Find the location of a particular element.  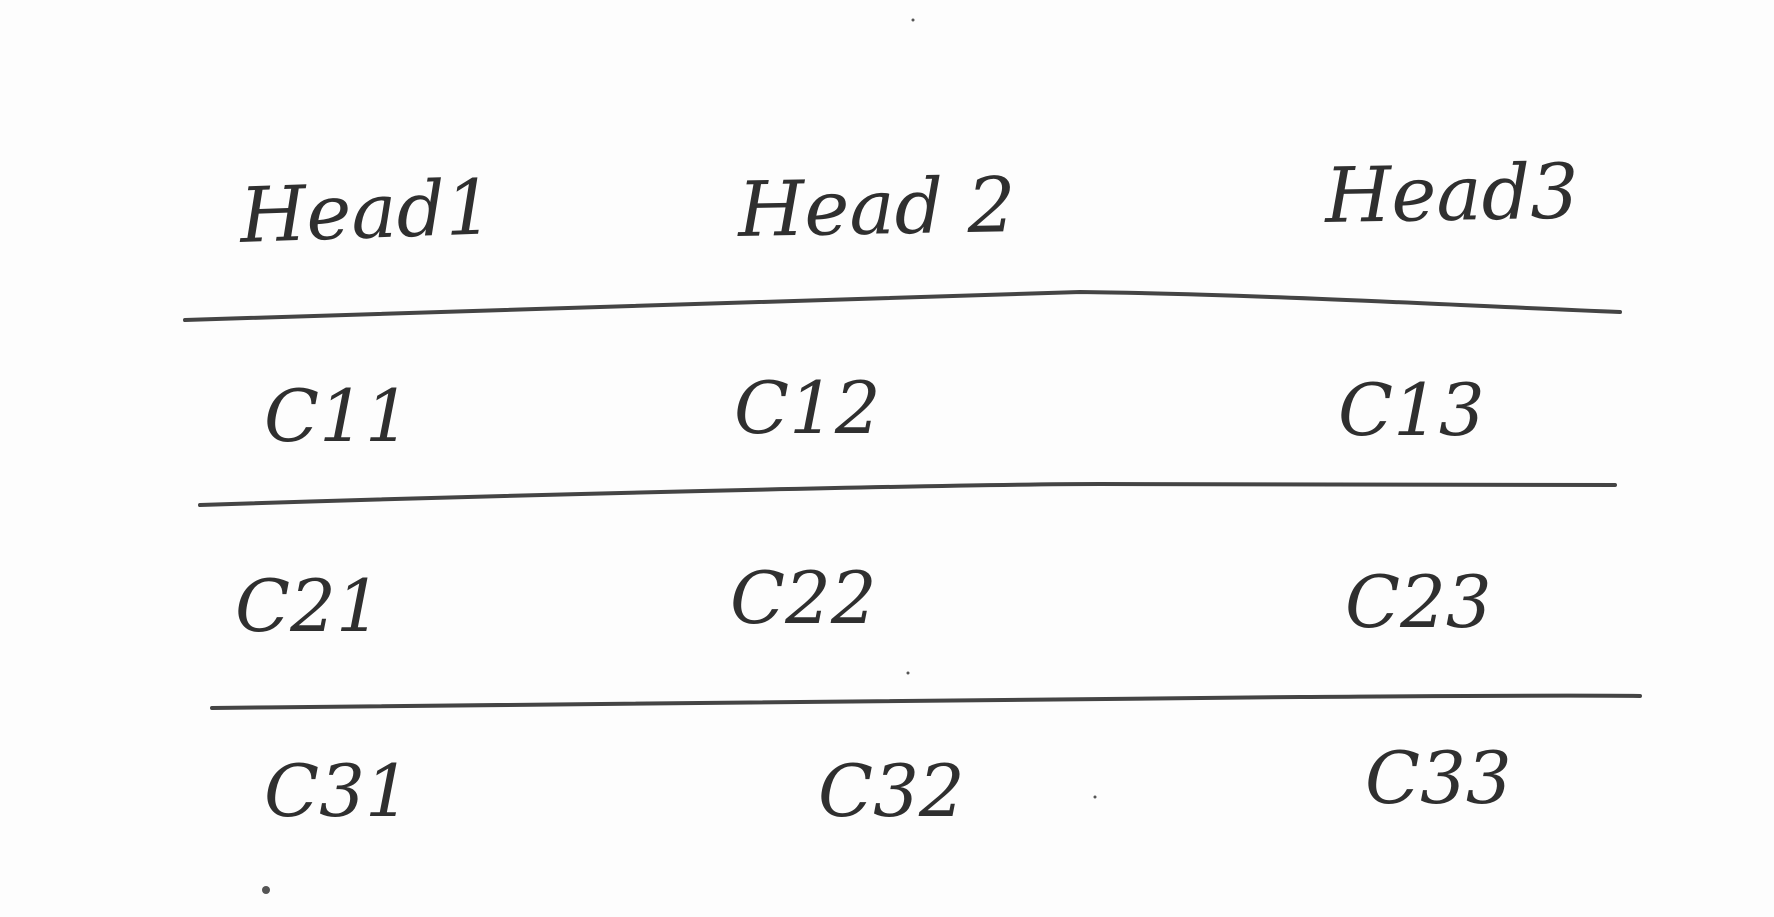

table-cell-r1c3: C13 is located at coordinates (1411, 410).